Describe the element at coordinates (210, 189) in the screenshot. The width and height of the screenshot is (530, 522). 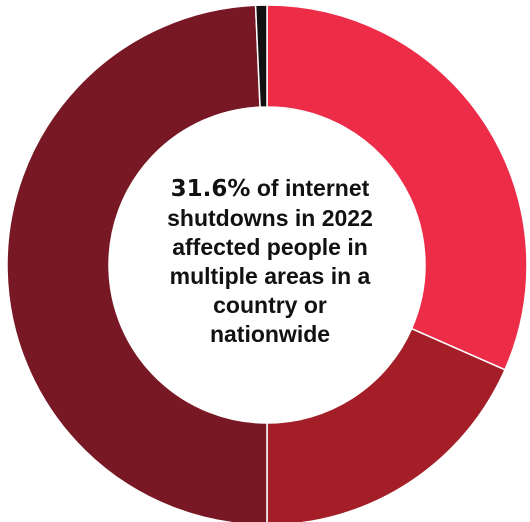
I see `center-label-highlight: 31.6%` at that location.